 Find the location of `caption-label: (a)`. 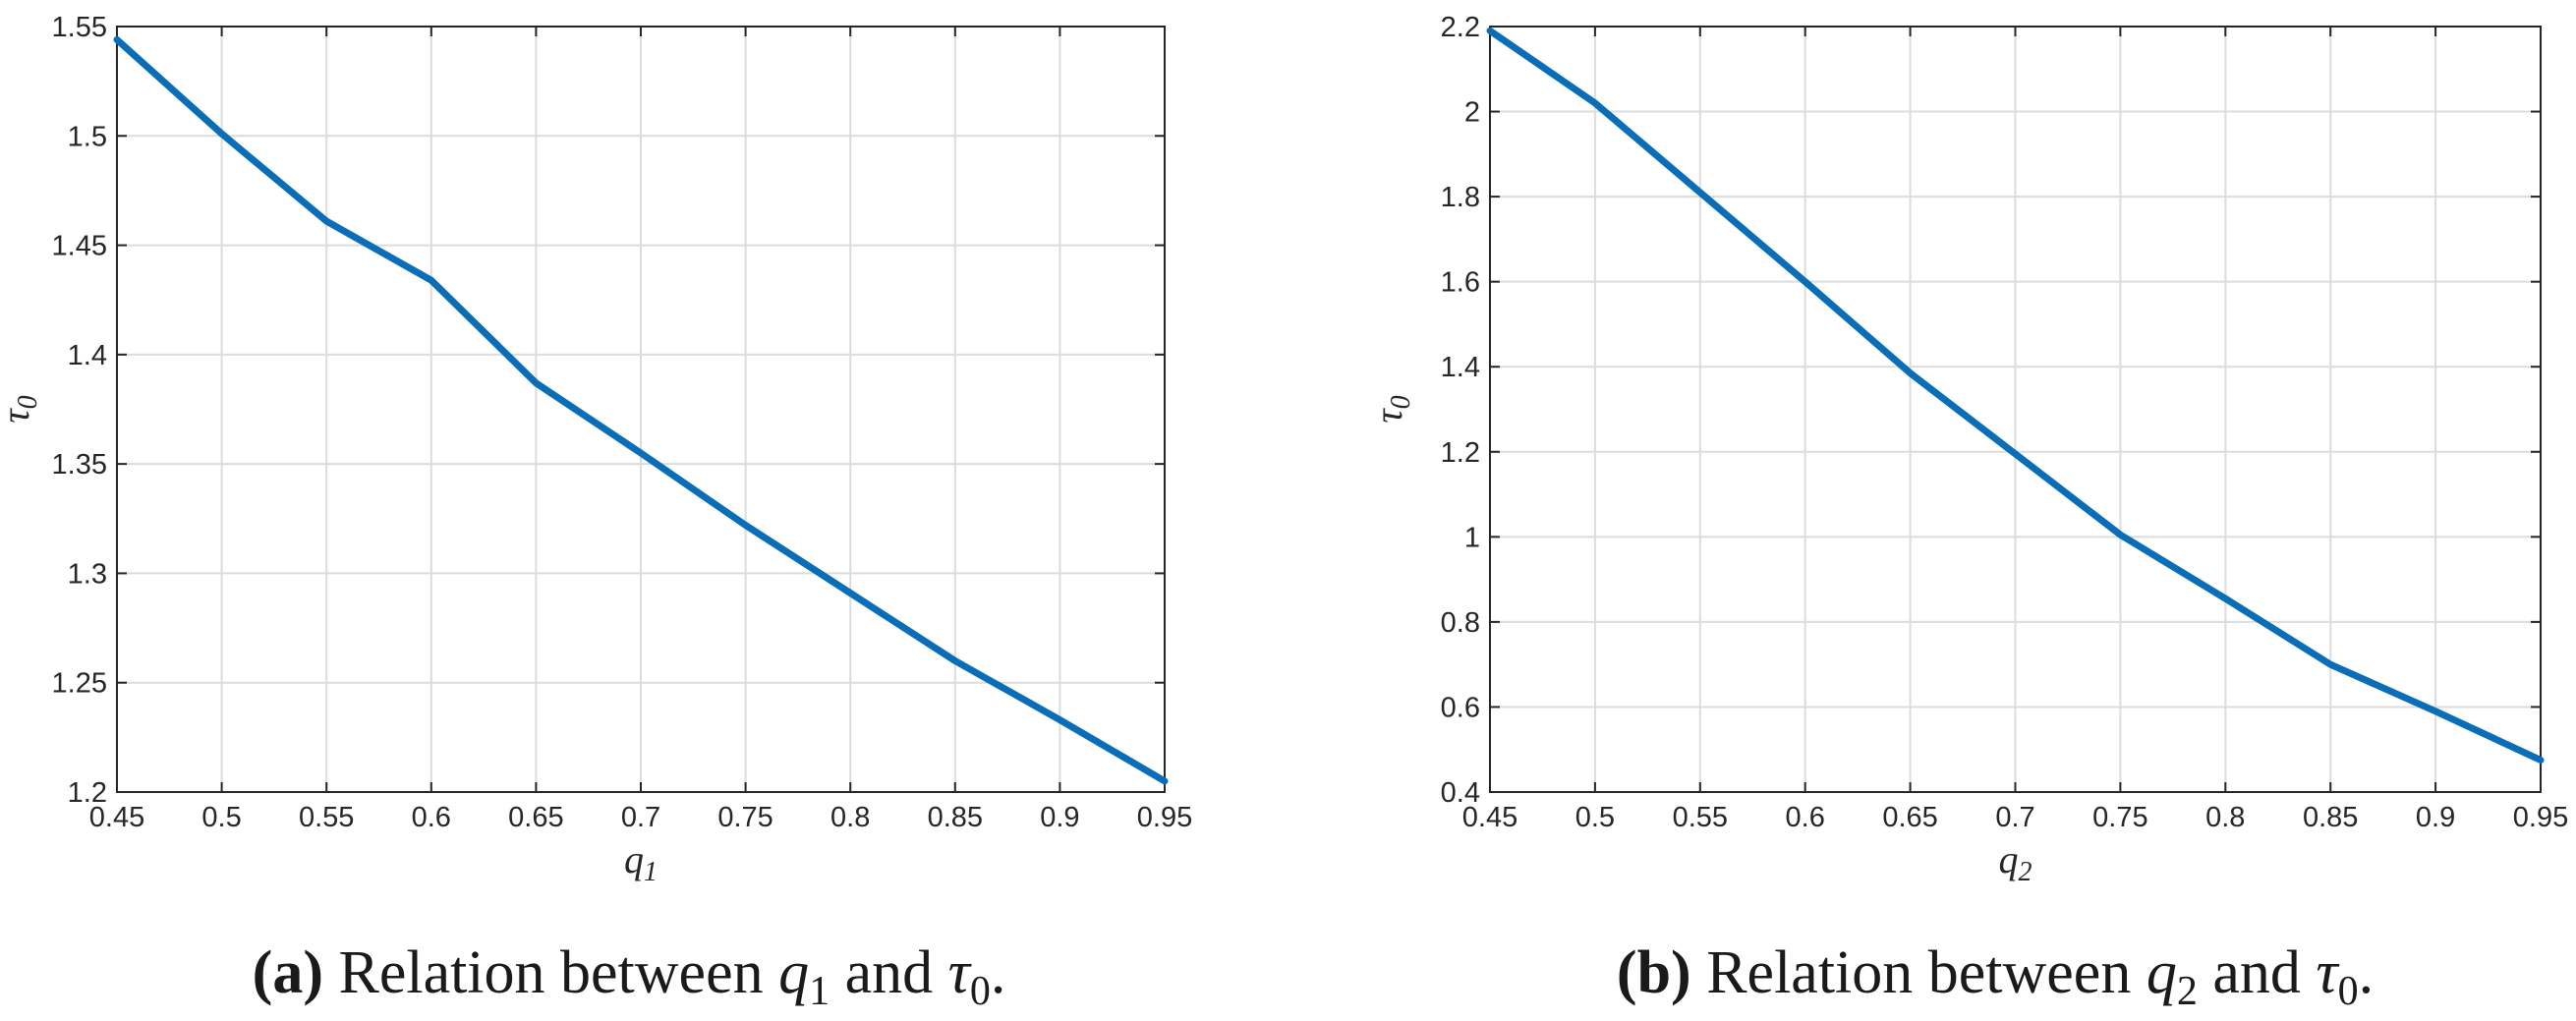

caption-label: (a) is located at coordinates (288, 972).